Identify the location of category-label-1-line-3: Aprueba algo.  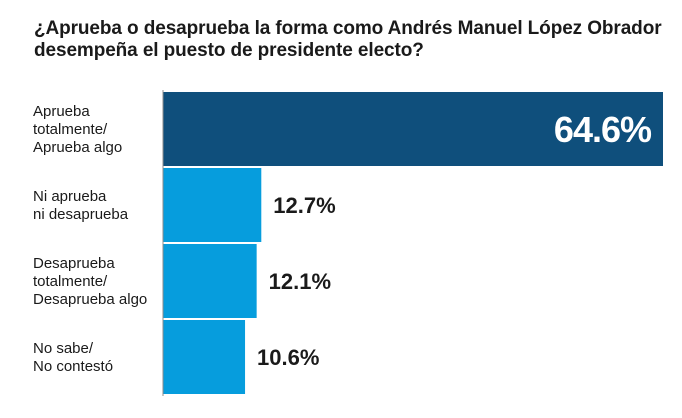
(77, 147).